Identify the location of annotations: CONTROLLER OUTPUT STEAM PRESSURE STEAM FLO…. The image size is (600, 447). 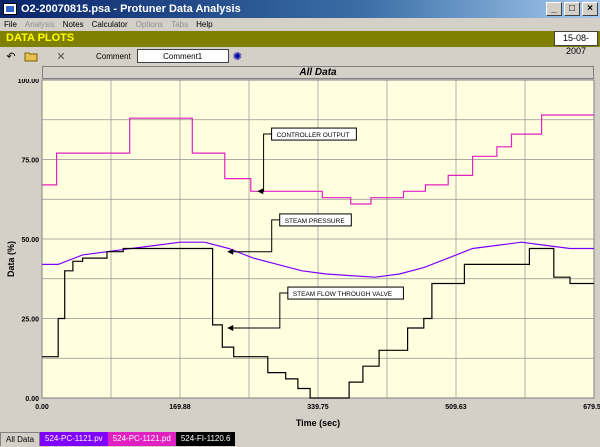
(315, 229).